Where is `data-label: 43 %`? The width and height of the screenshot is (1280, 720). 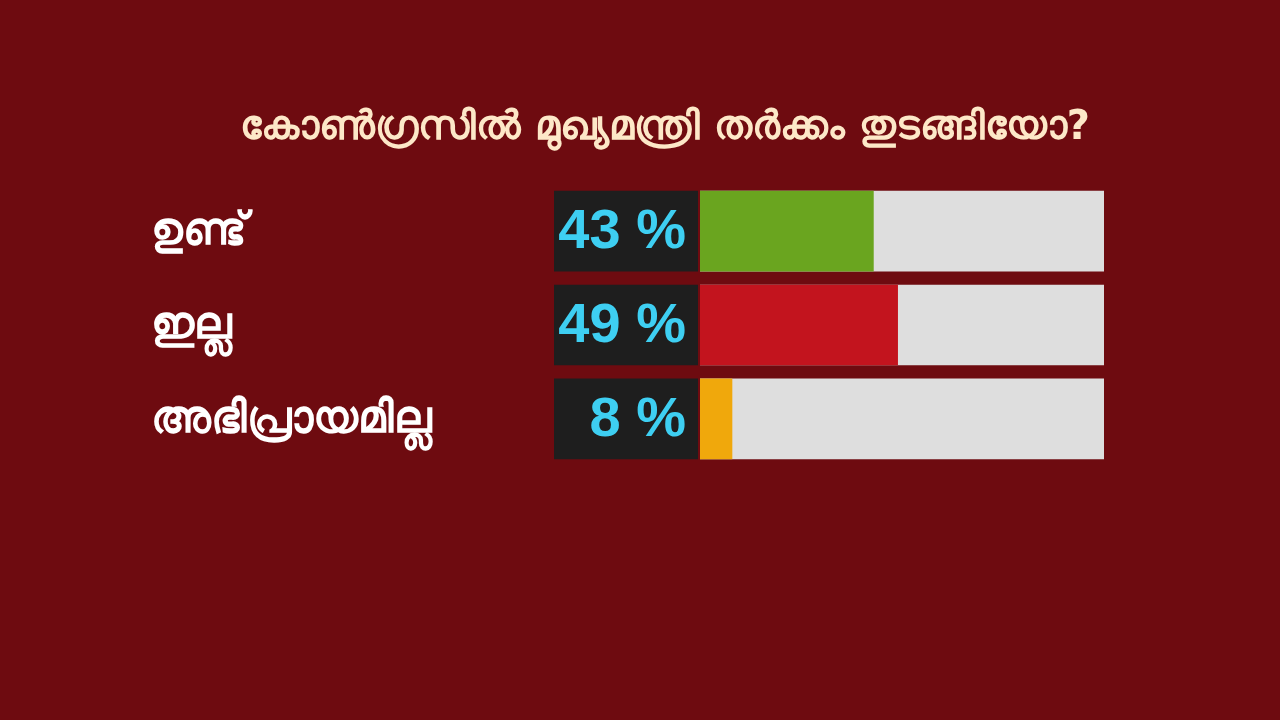
data-label: 43 % is located at coordinates (622, 229).